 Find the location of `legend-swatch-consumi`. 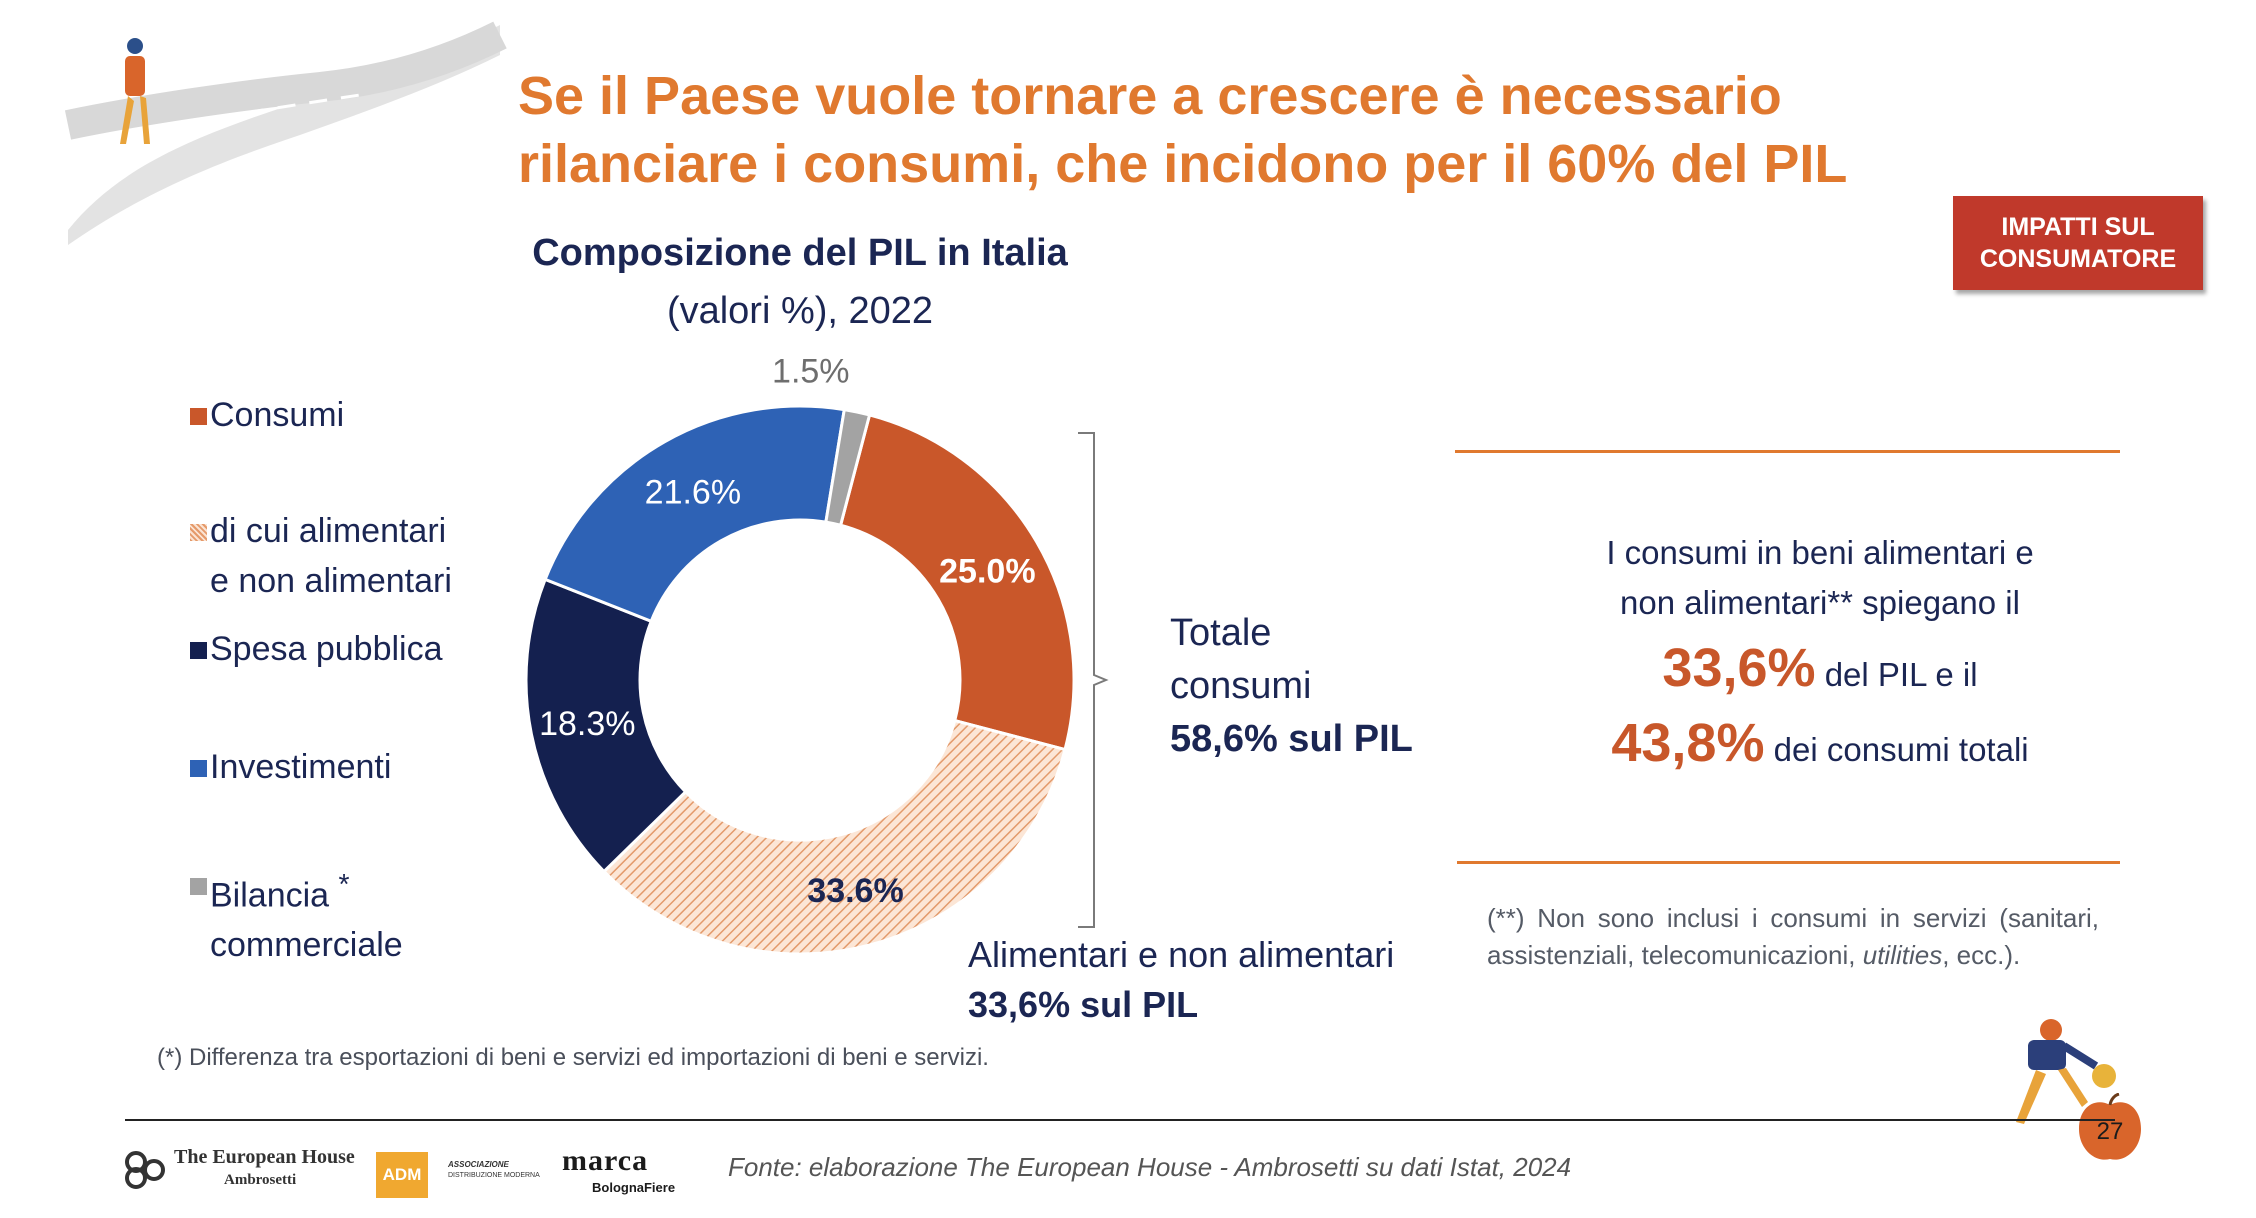

legend-swatch-consumi is located at coordinates (198, 416).